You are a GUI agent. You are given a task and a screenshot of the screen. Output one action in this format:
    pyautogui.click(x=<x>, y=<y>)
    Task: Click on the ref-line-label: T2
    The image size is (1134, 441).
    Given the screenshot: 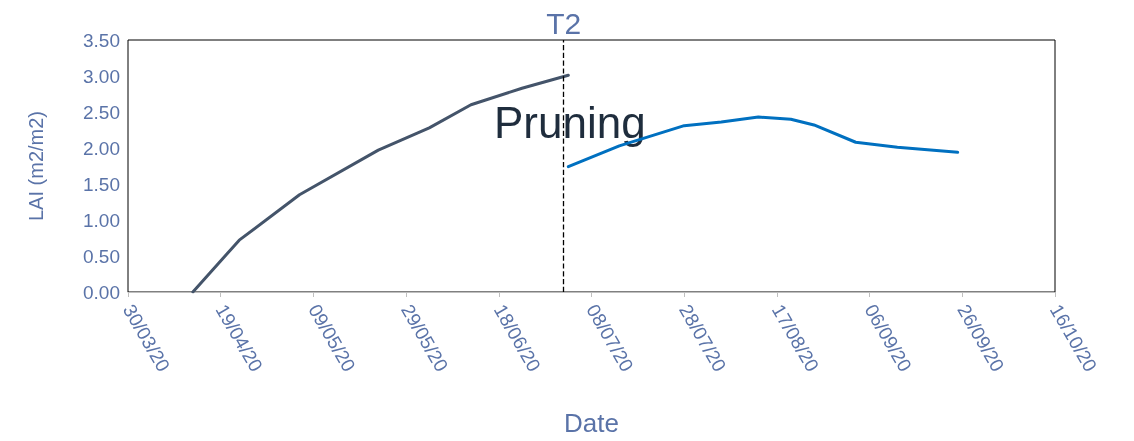 What is the action you would take?
    pyautogui.click(x=564, y=23)
    